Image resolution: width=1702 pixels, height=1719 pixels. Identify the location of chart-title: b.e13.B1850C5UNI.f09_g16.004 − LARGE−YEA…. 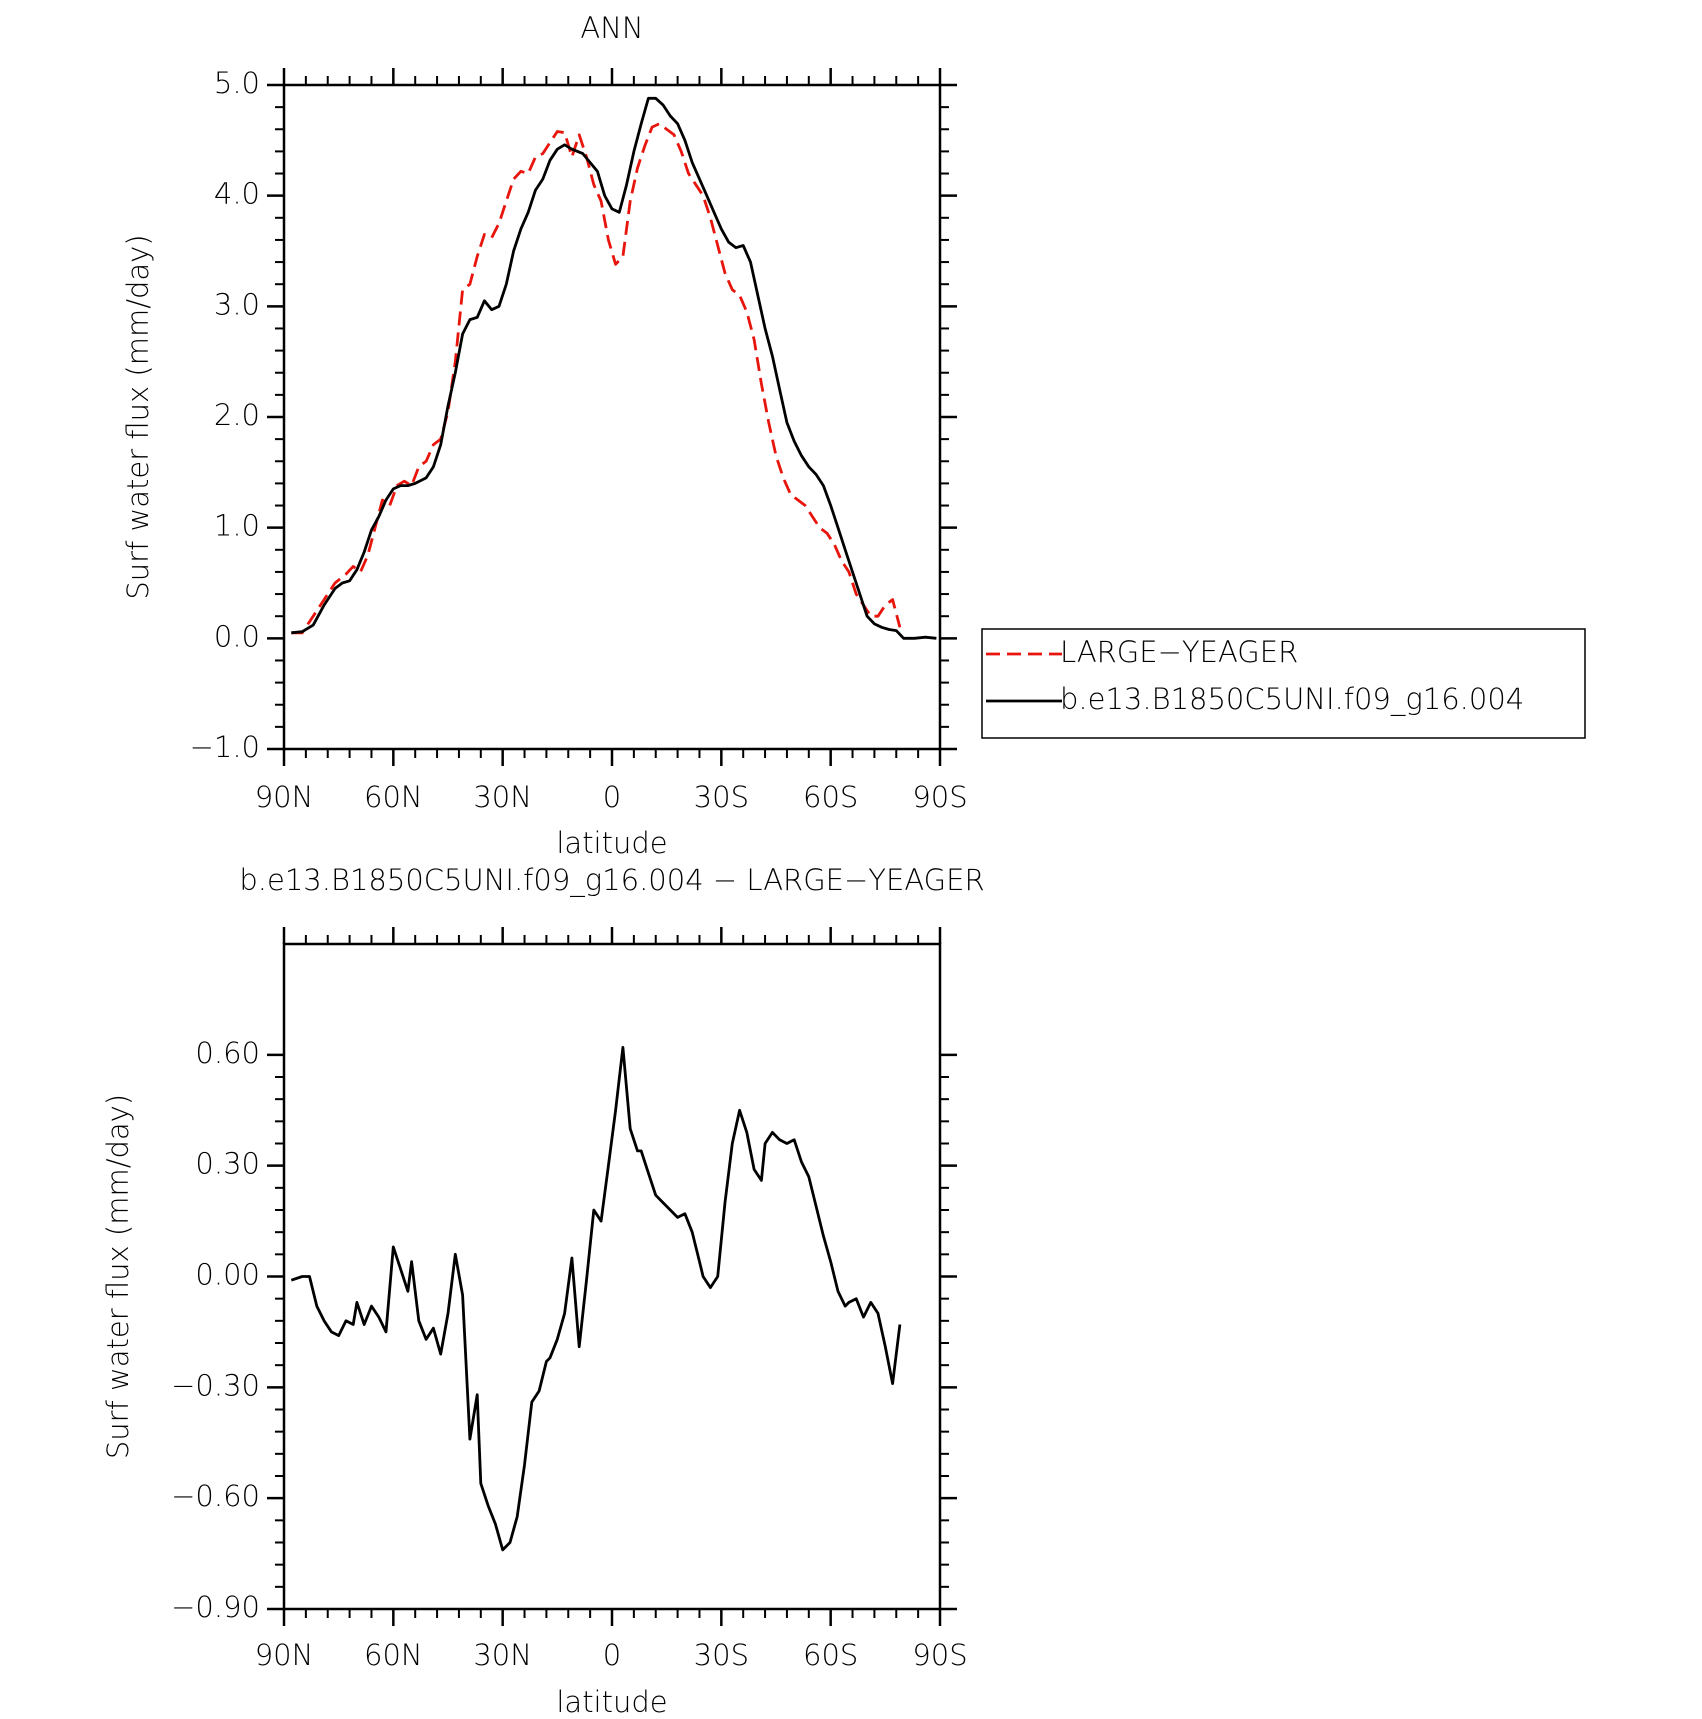
(611, 880).